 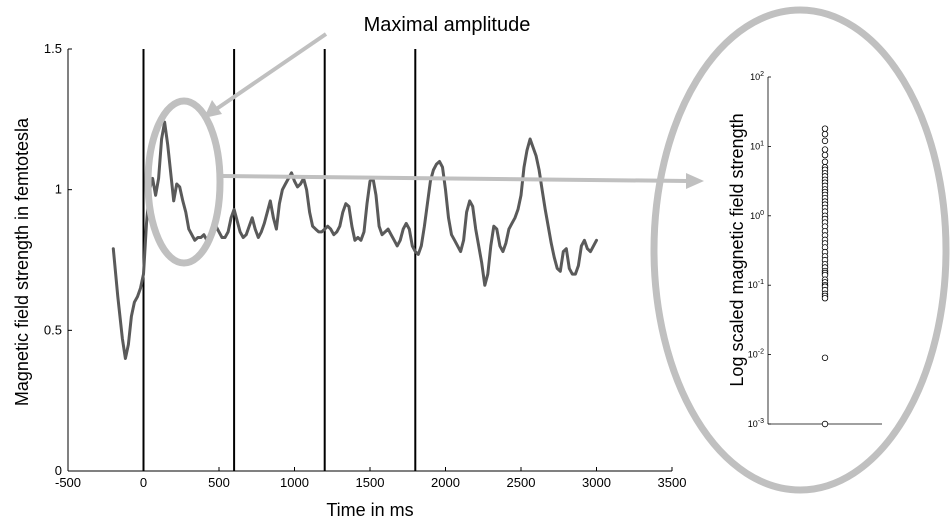 I want to click on x-tick-label: 0, so click(x=143, y=482).